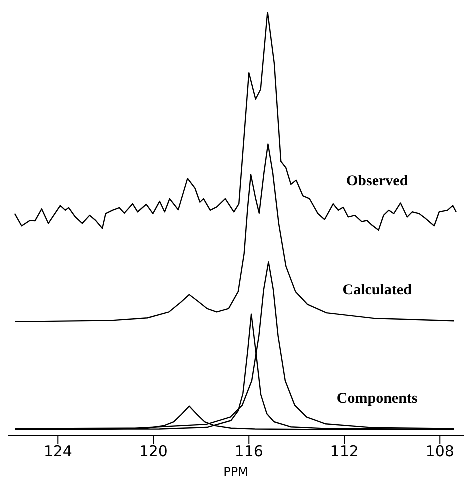  What do you see at coordinates (377, 290) in the screenshot?
I see `series-label: Calculated` at bounding box center [377, 290].